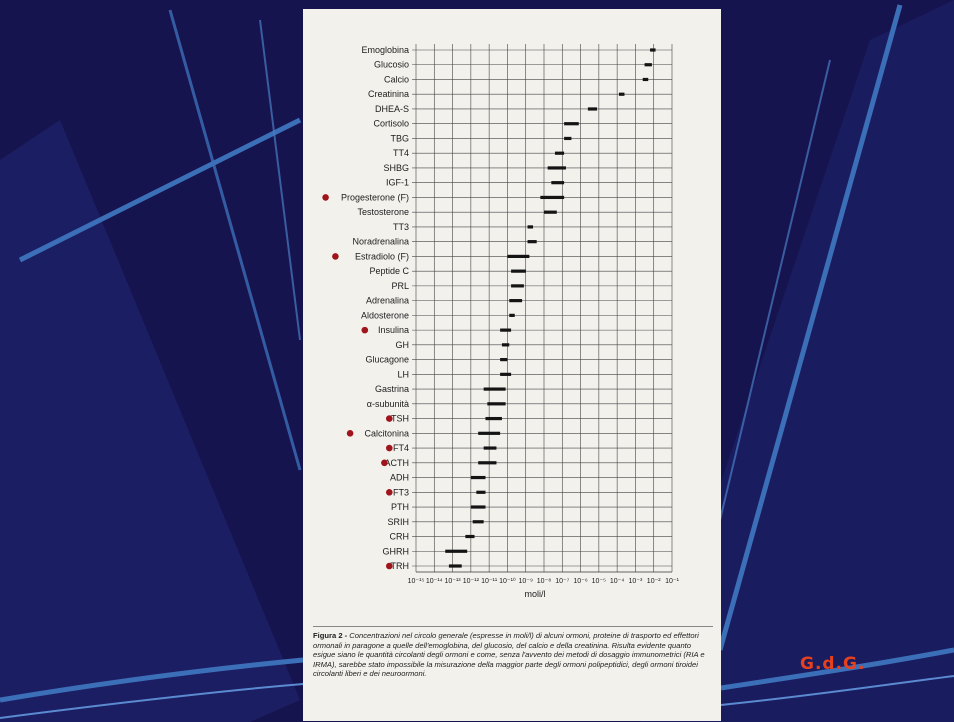 This screenshot has width=954, height=722. I want to click on x-tick-label: 10⁻¹², so click(471, 581).